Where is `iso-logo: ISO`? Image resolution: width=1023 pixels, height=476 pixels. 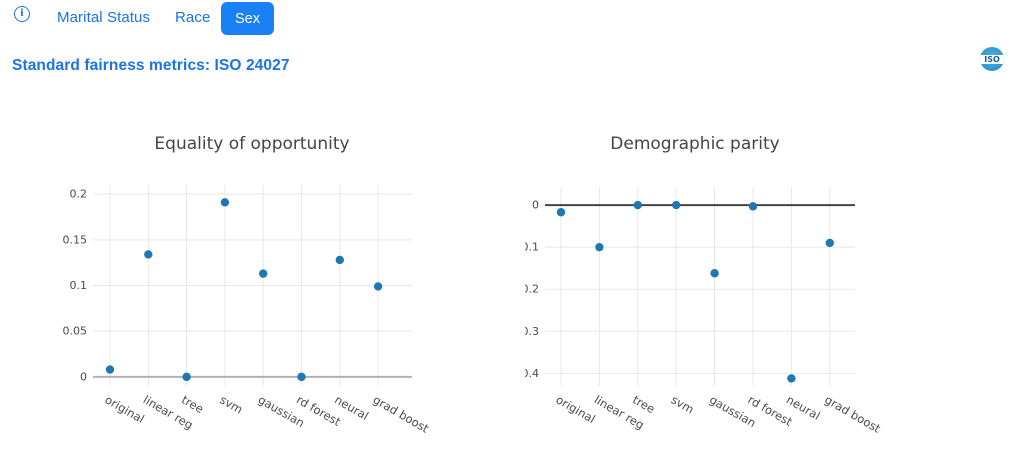 iso-logo: ISO is located at coordinates (992, 59).